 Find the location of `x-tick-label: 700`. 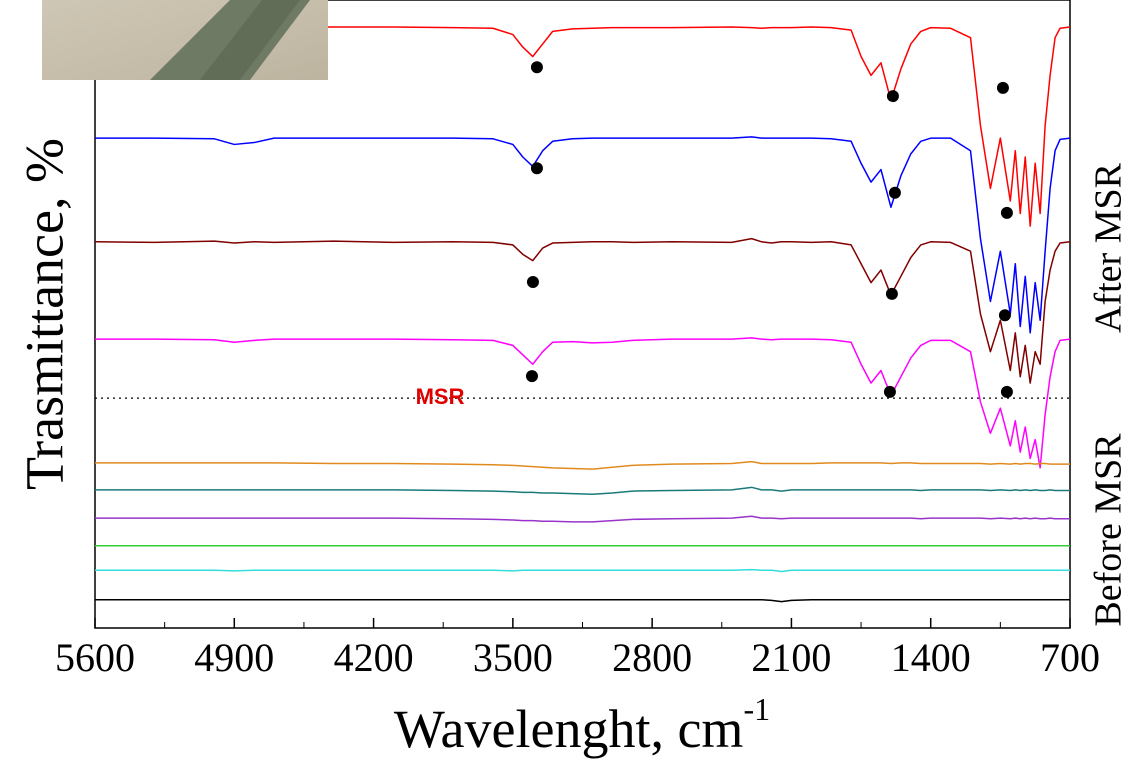

x-tick-label: 700 is located at coordinates (1070, 657).